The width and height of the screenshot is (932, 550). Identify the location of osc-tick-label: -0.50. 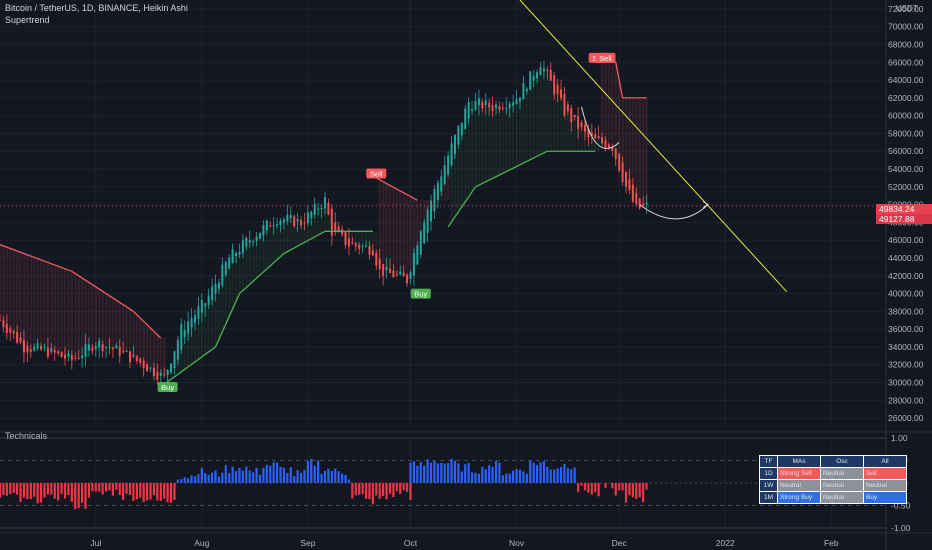
(901, 506).